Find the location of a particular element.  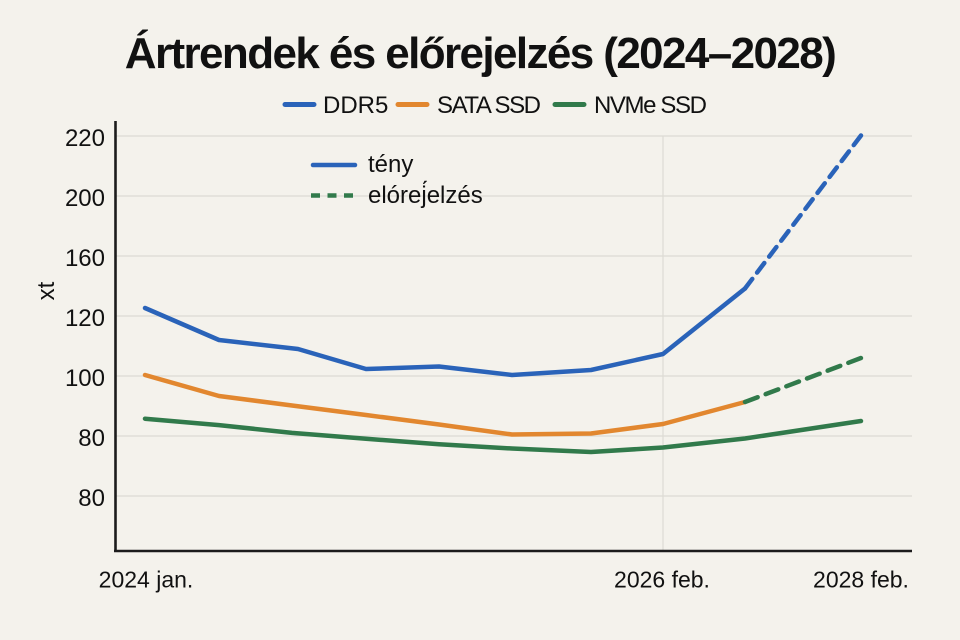

svg-text: elórej́elzés is located at coordinates (425, 195).